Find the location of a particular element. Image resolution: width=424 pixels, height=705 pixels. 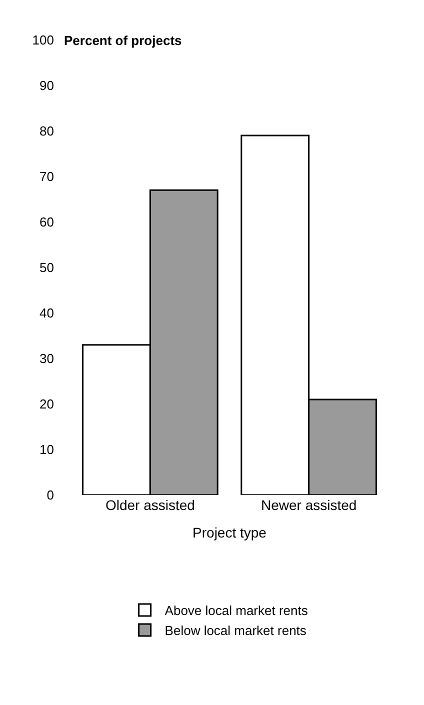

y-tick-label: 80 is located at coordinates (47, 131).